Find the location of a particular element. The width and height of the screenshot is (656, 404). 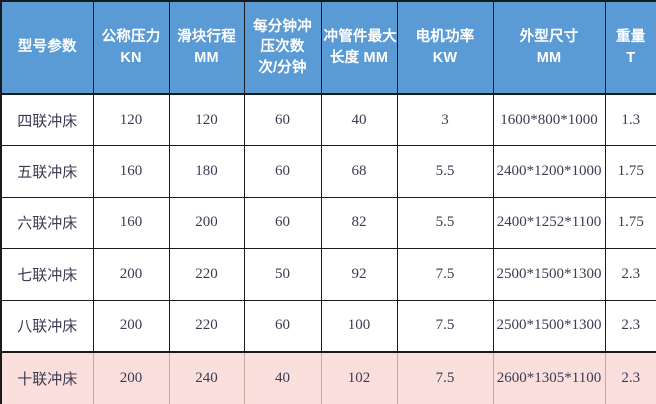

column-header-max_tube_length: 冲管件最大长度 MM is located at coordinates (359, 48).